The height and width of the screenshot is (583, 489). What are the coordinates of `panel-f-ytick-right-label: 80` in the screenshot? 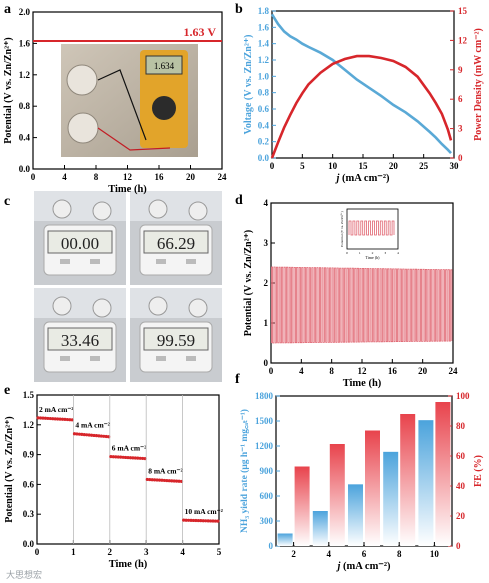 It's located at (461, 426).